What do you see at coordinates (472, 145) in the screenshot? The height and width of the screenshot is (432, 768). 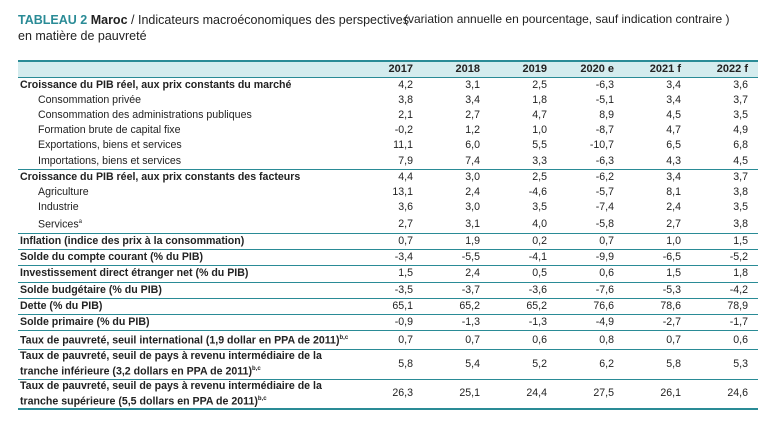 I see `row-value: 6,0` at bounding box center [472, 145].